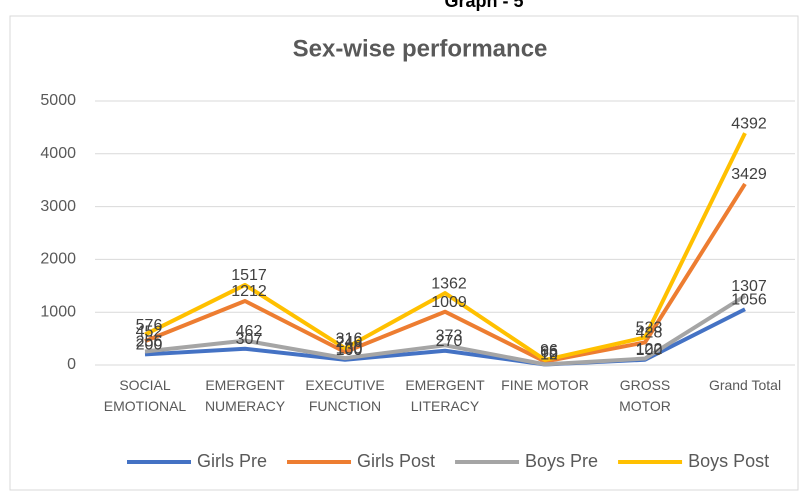  I want to click on data-label: 96, so click(549, 350).